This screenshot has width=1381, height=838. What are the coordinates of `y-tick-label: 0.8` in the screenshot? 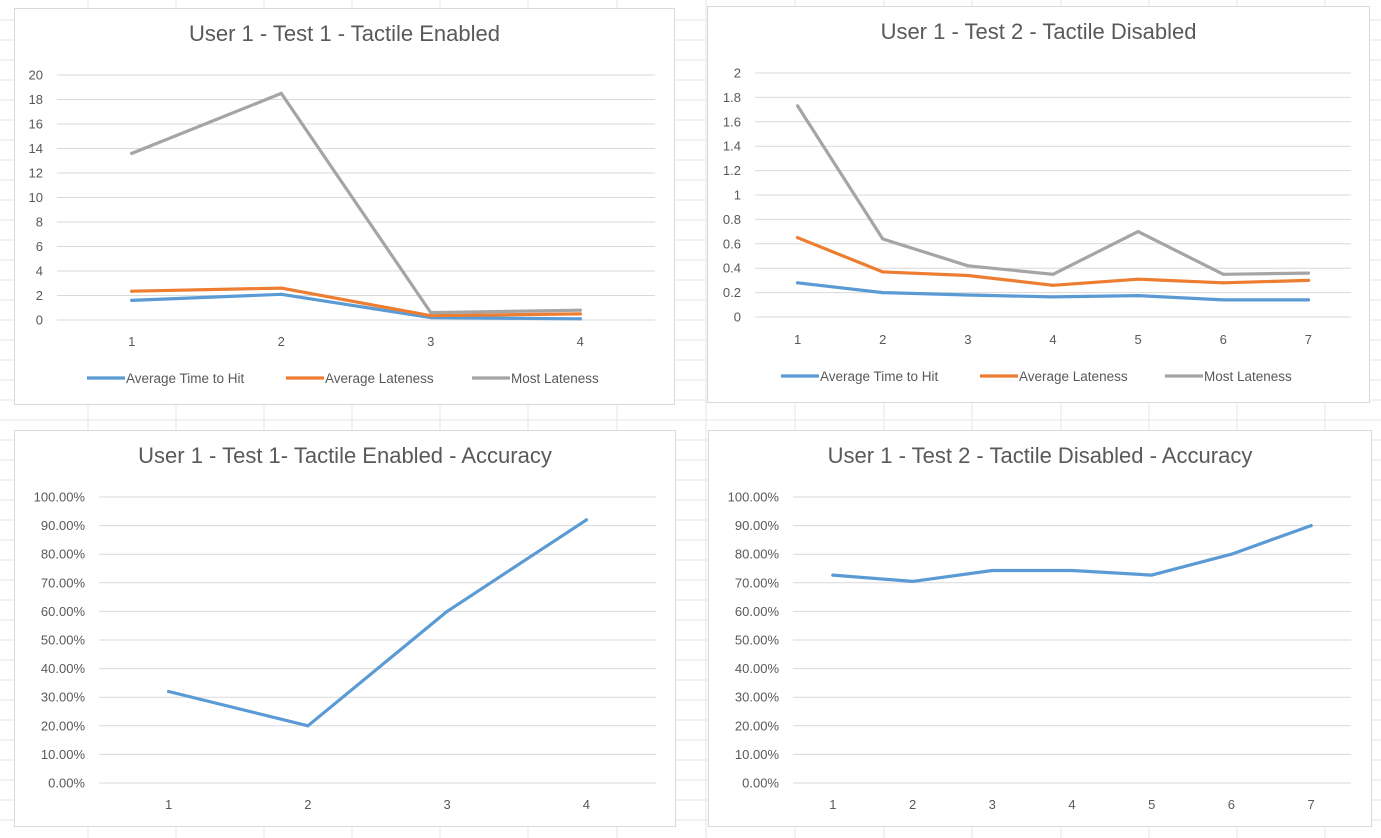 It's located at (732, 219).